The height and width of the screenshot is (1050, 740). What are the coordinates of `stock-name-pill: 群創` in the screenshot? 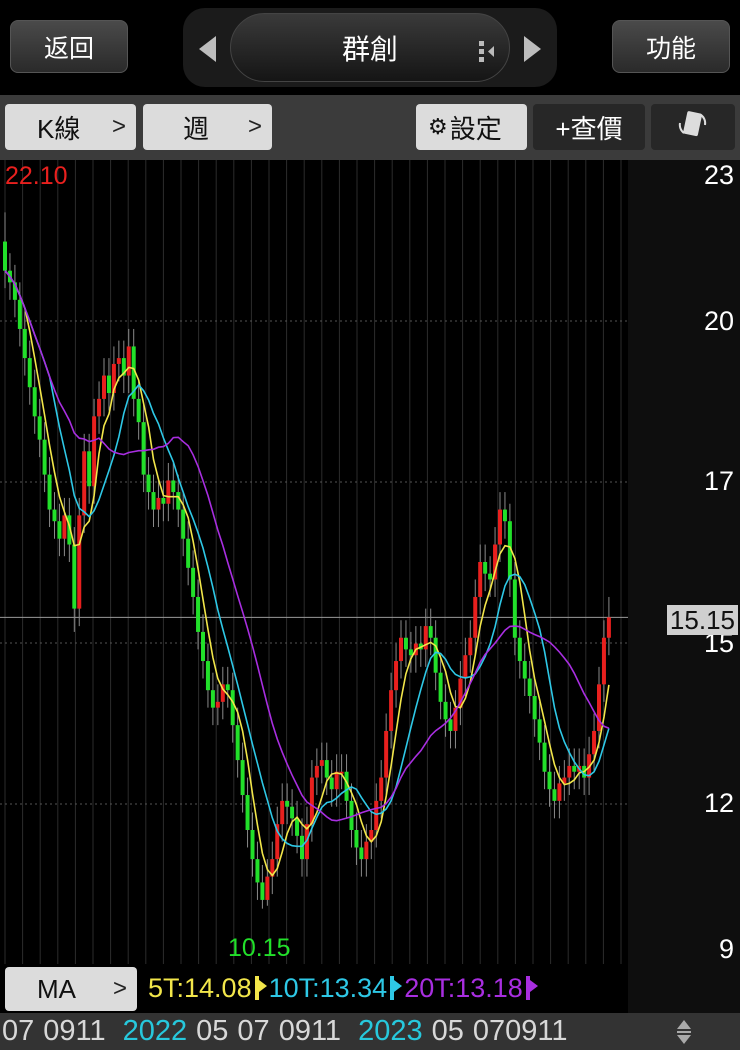 It's located at (370, 47).